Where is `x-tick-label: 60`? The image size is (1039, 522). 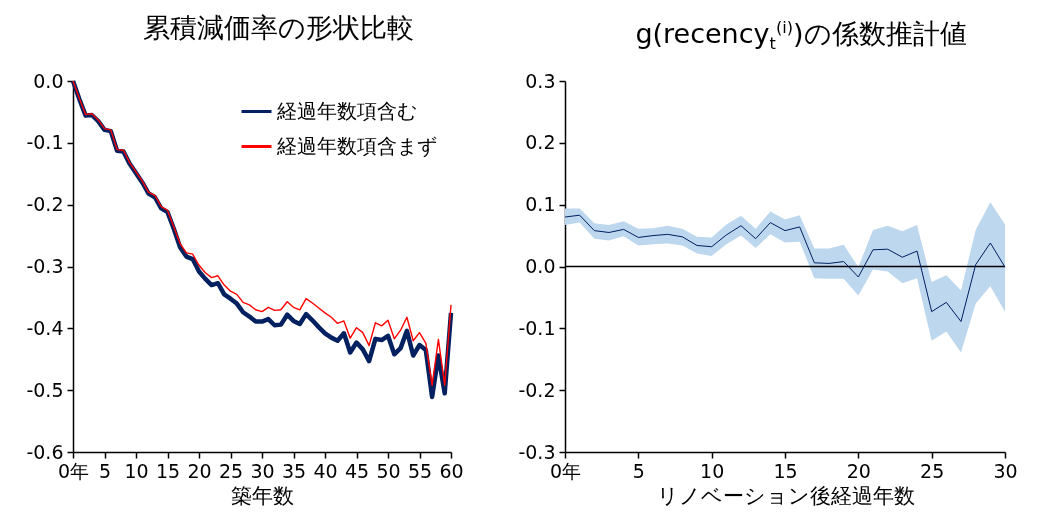
x-tick-label: 60 is located at coordinates (451, 470).